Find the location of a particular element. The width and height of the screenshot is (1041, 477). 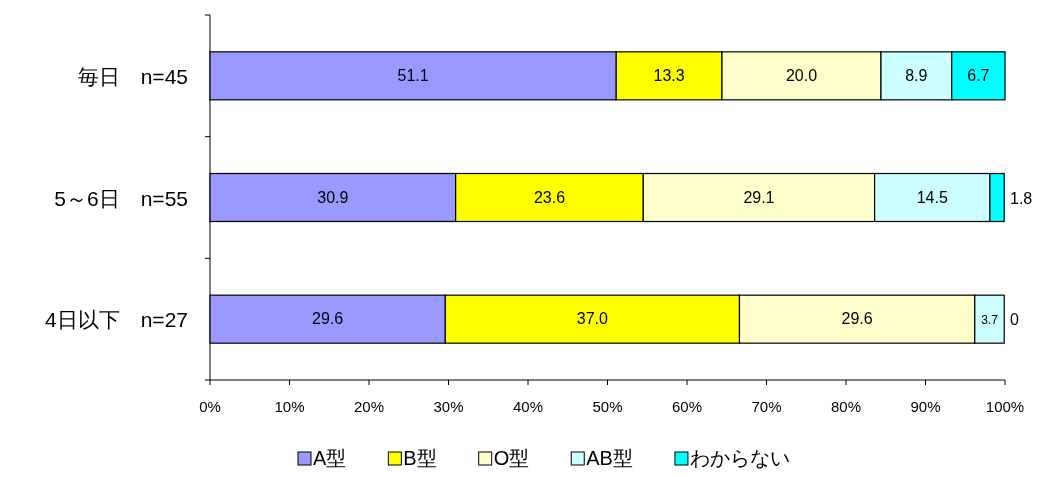

data-label: 29.1 is located at coordinates (759, 197).